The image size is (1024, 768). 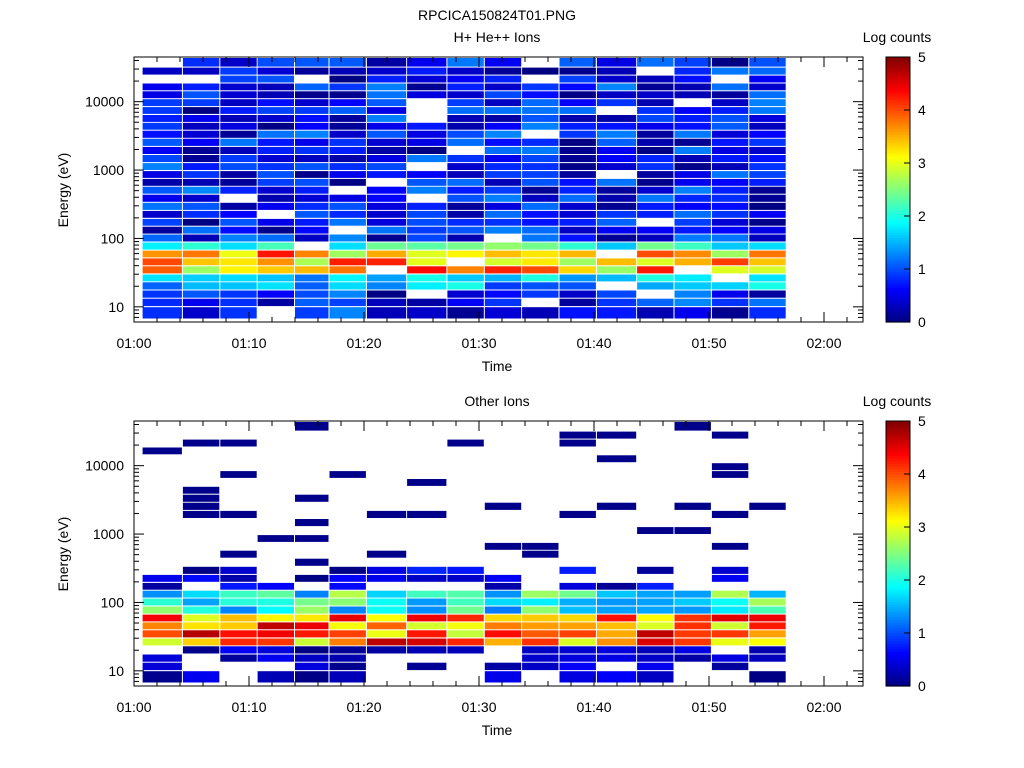 I want to click on colorbar: 0 1 2 3 4 5, so click(x=905, y=189).